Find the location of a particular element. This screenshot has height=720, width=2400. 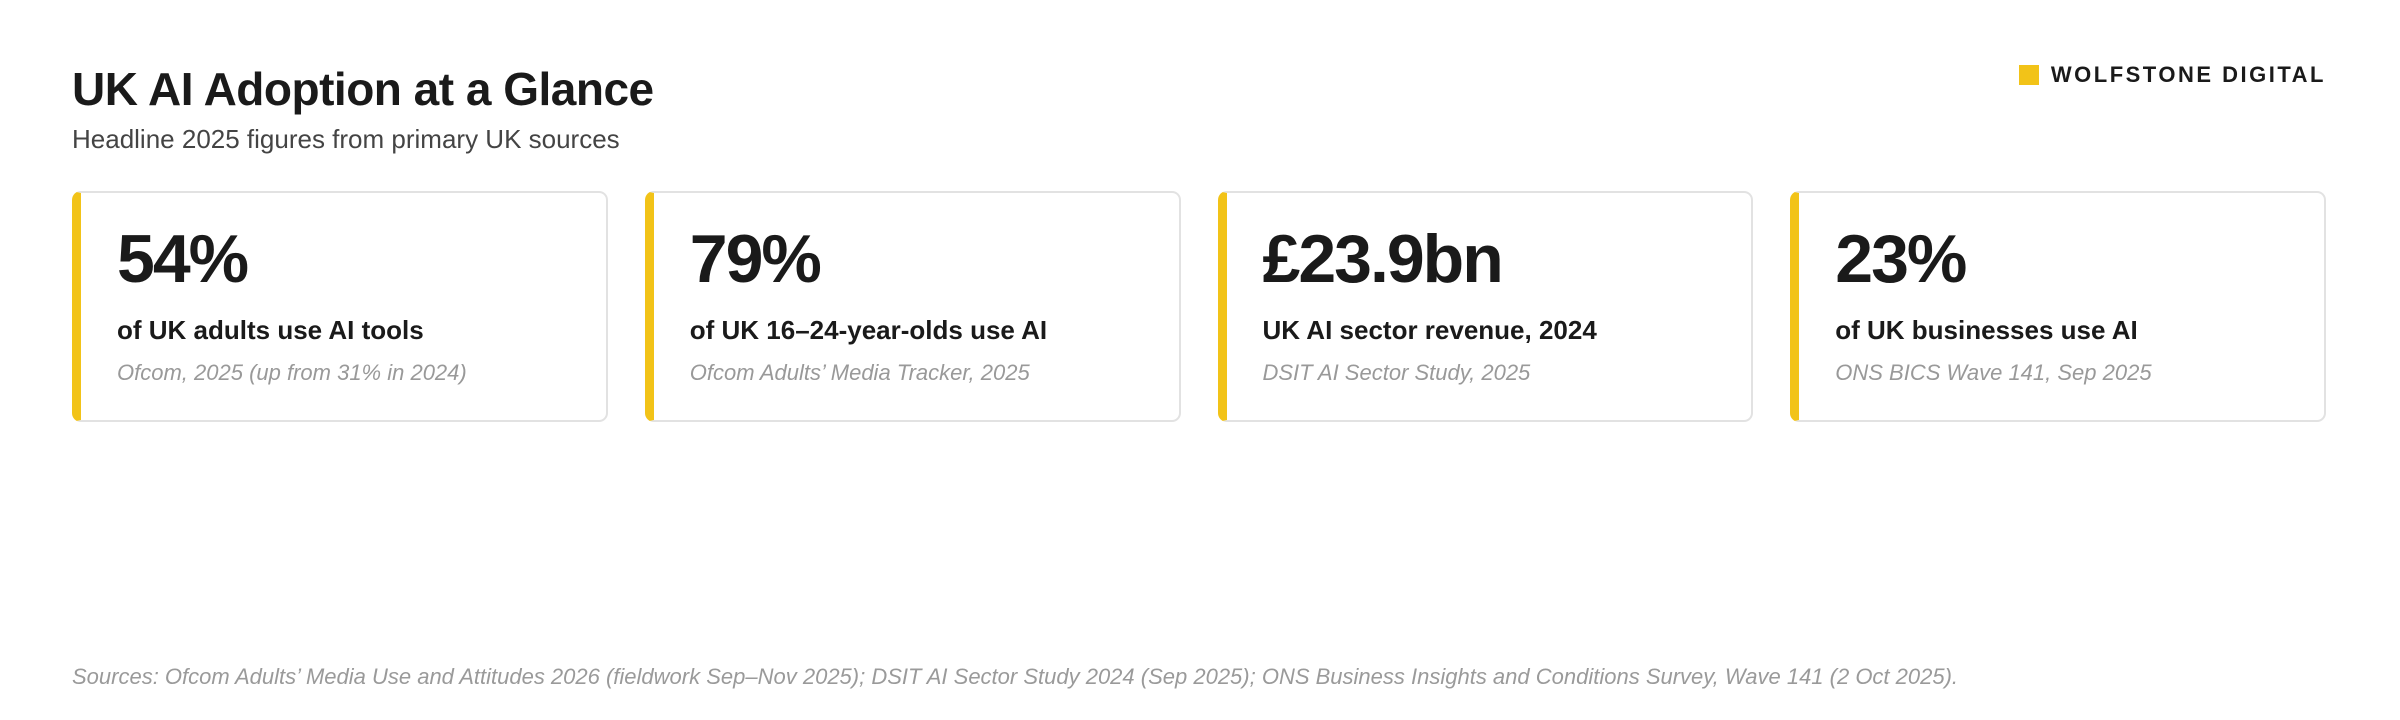

brand: WOLFSTONE DIGITAL is located at coordinates (2172, 75).